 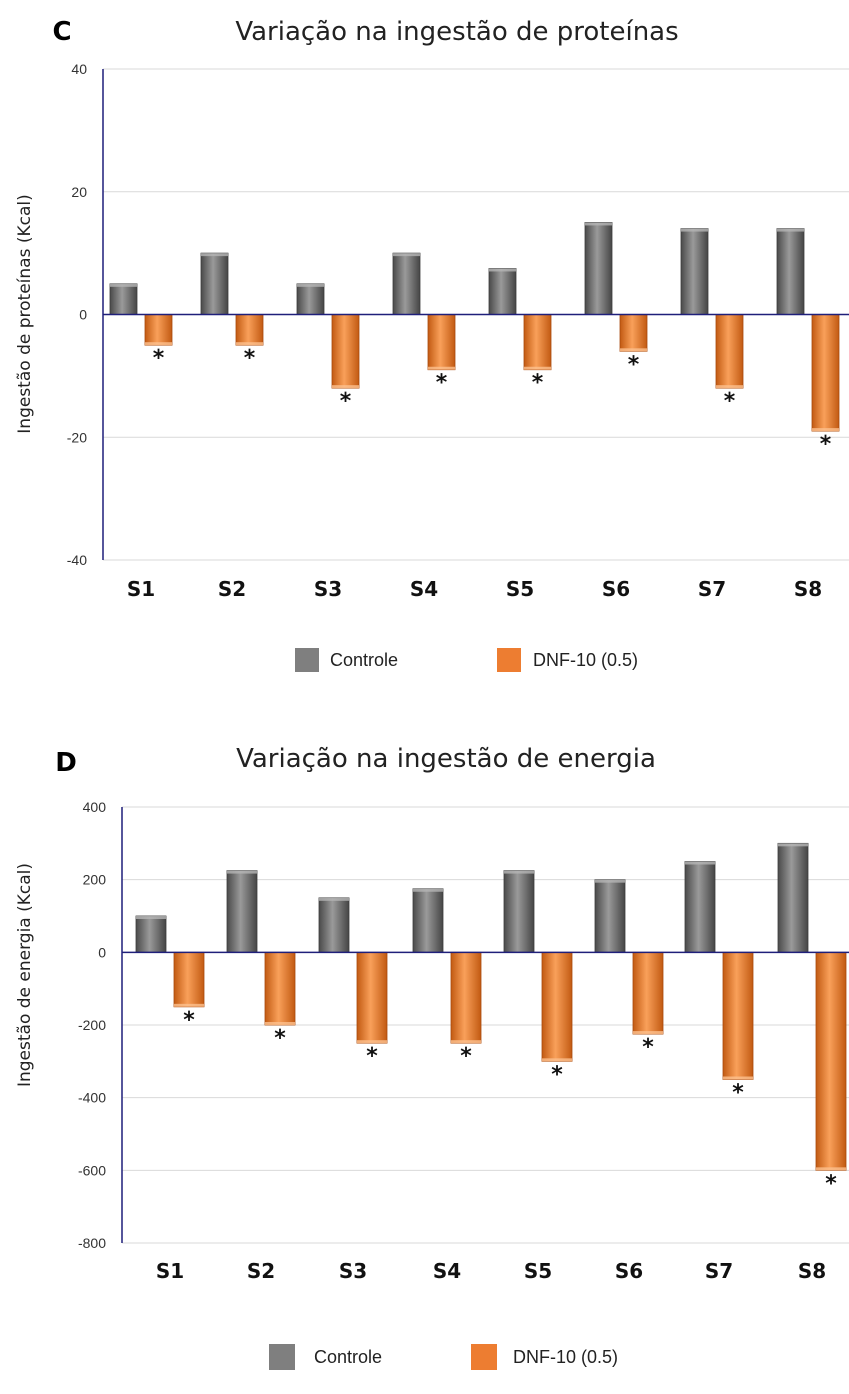 I want to click on y-tick-label: -400, so click(x=92, y=1098).